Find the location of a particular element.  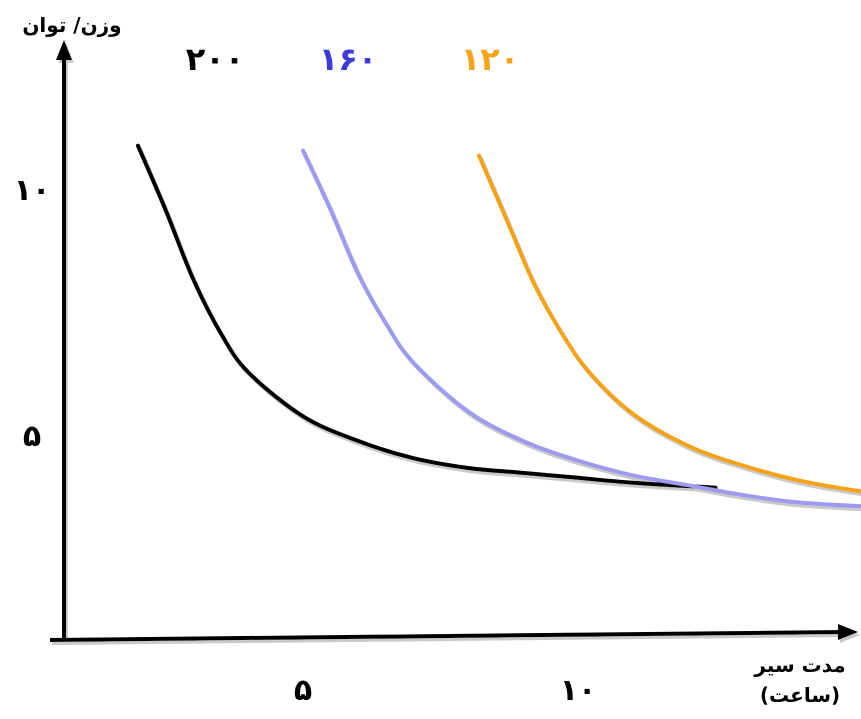

x-axis is located at coordinates (447, 636).